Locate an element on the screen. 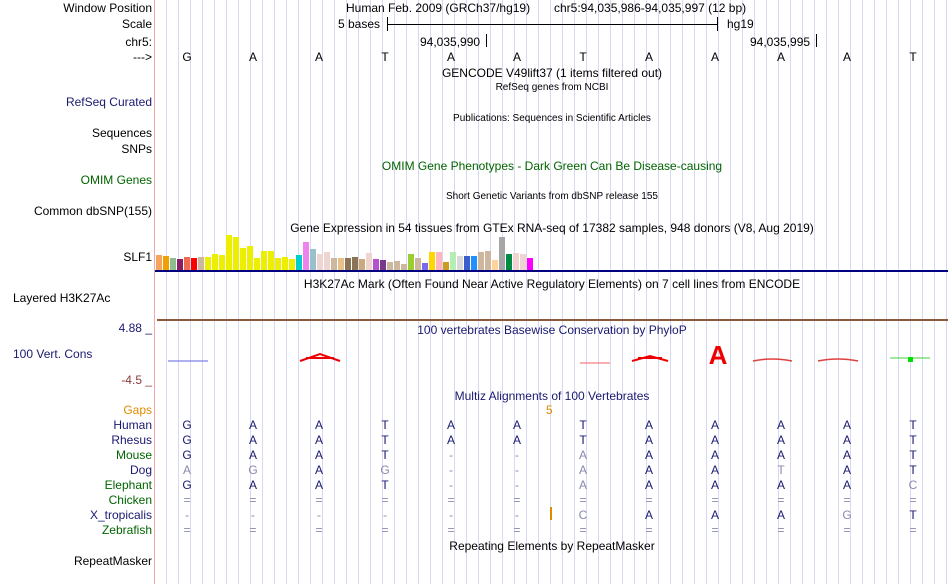  scale-tick-left is located at coordinates (387, 24).